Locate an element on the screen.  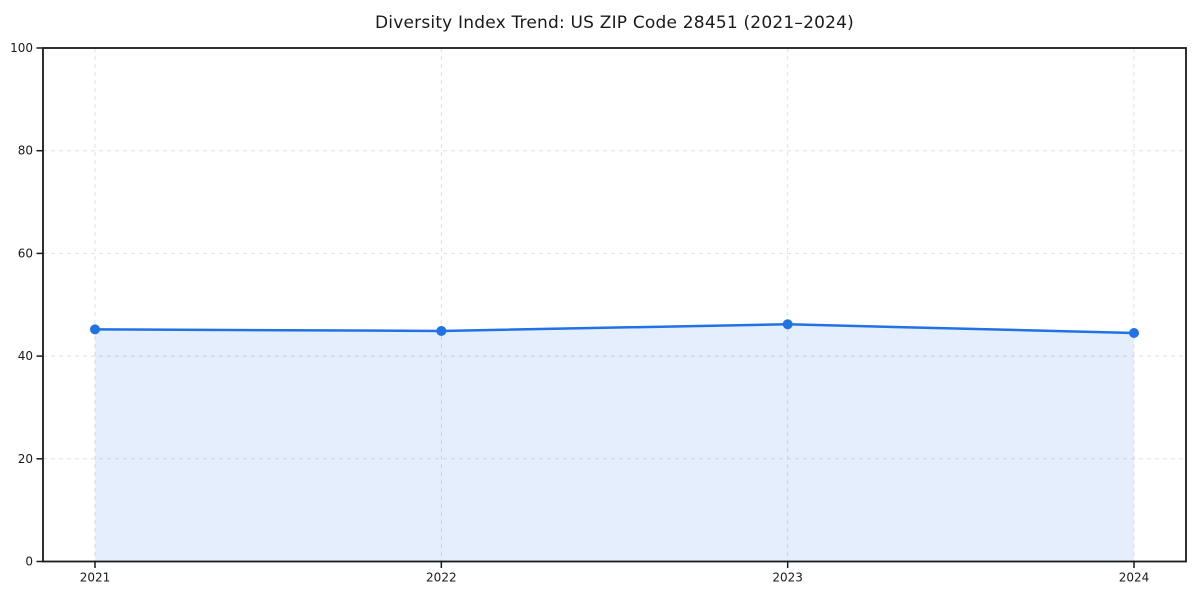
y-tick-label: 60 is located at coordinates (25, 253).